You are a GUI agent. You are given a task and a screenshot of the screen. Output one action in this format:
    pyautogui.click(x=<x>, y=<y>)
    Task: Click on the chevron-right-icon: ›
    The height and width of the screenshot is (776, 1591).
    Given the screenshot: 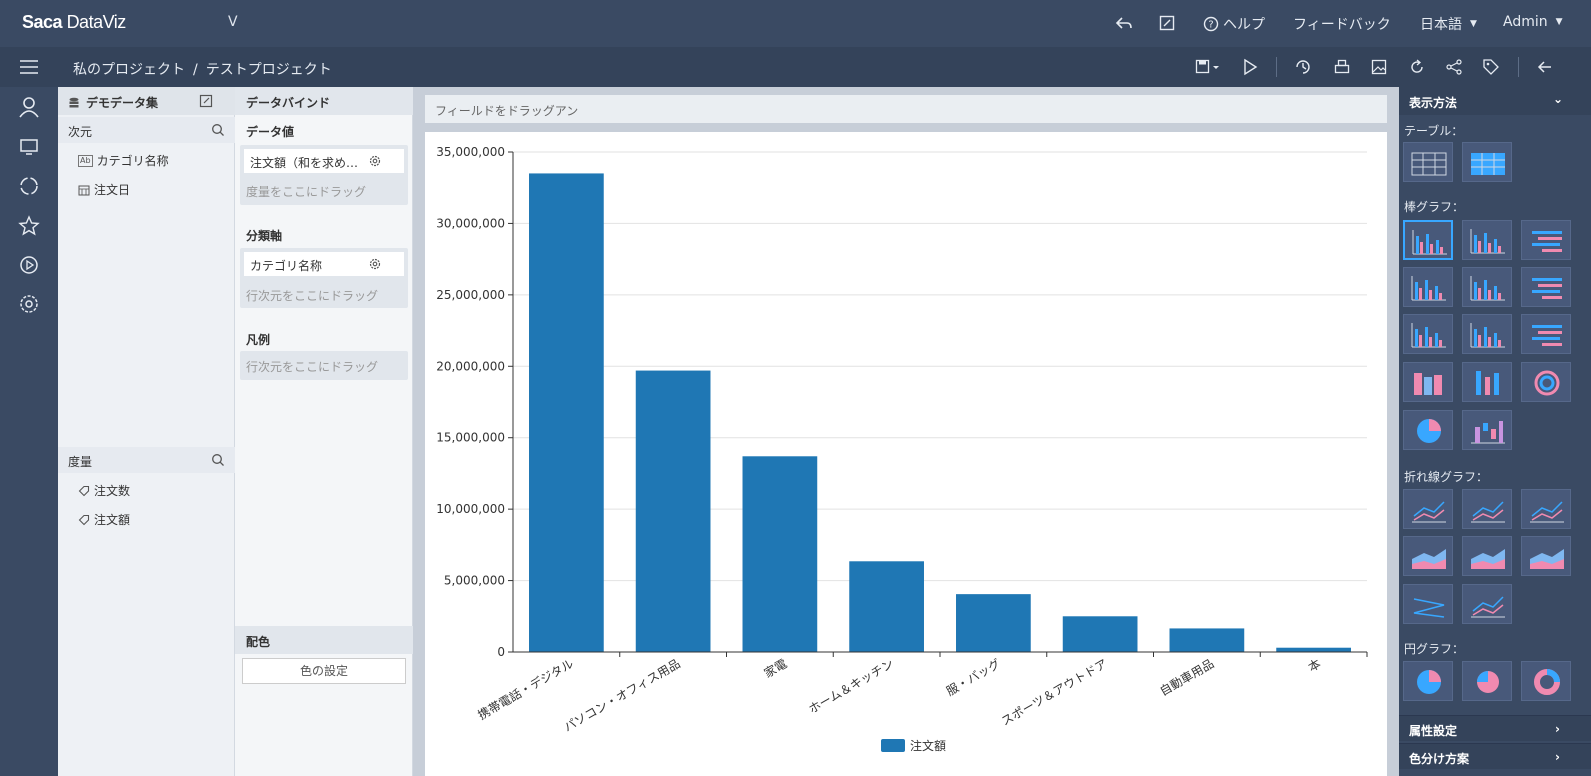 What is the action you would take?
    pyautogui.click(x=1557, y=757)
    